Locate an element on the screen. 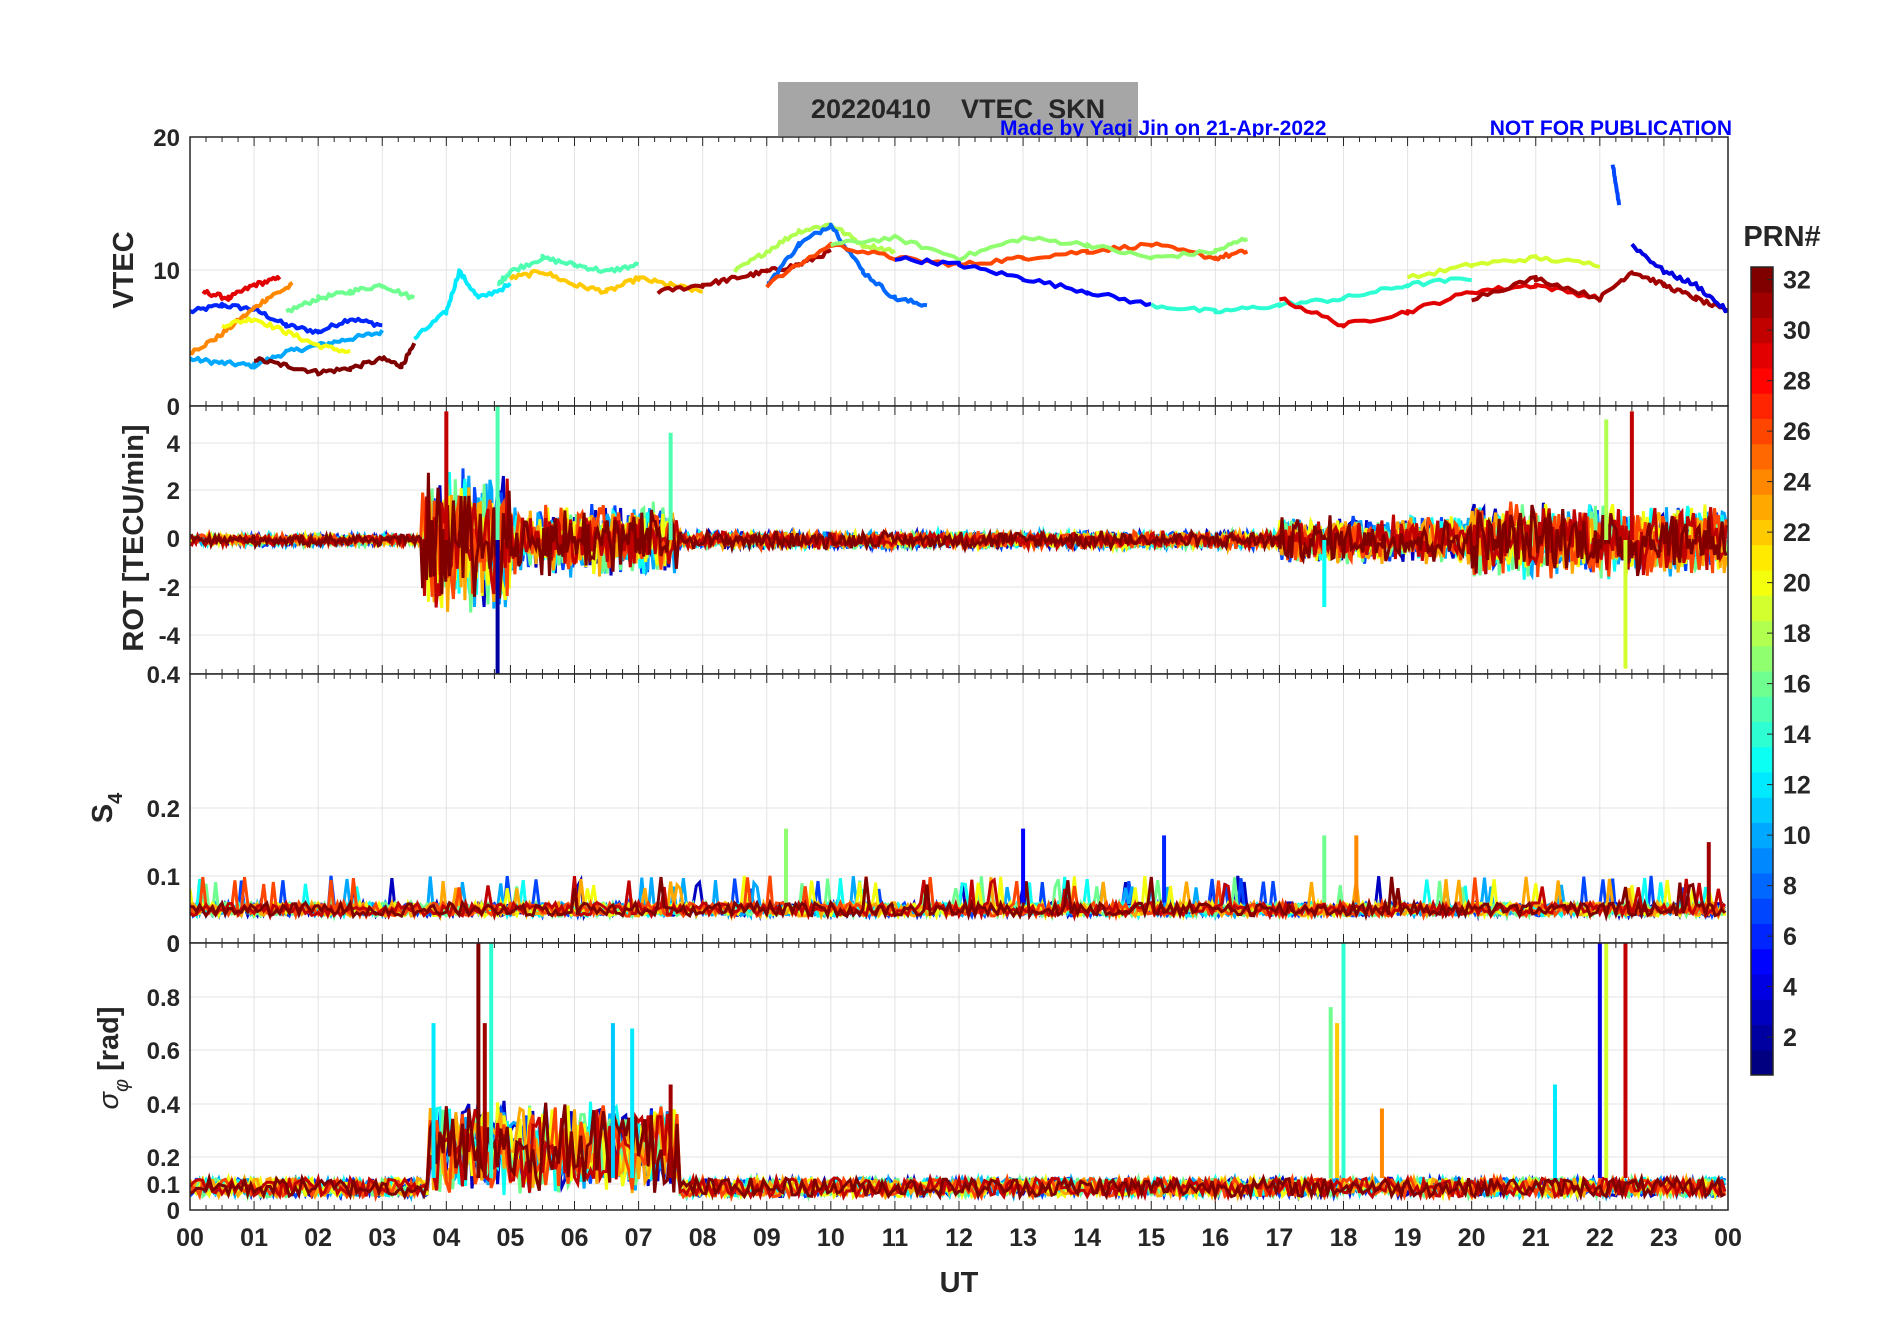 The image size is (1902, 1330). colorbar-tick-label: 6 is located at coordinates (1790, 937).